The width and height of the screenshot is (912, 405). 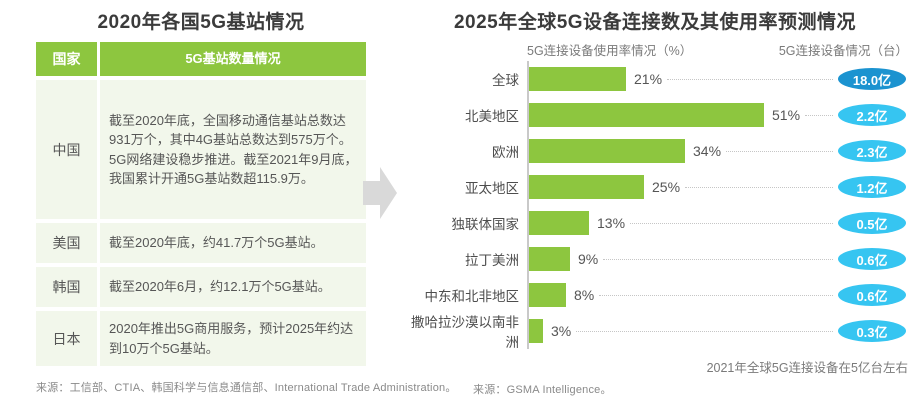 I want to click on chart-row: 全球 21% 18.0亿, so click(x=655, y=79).